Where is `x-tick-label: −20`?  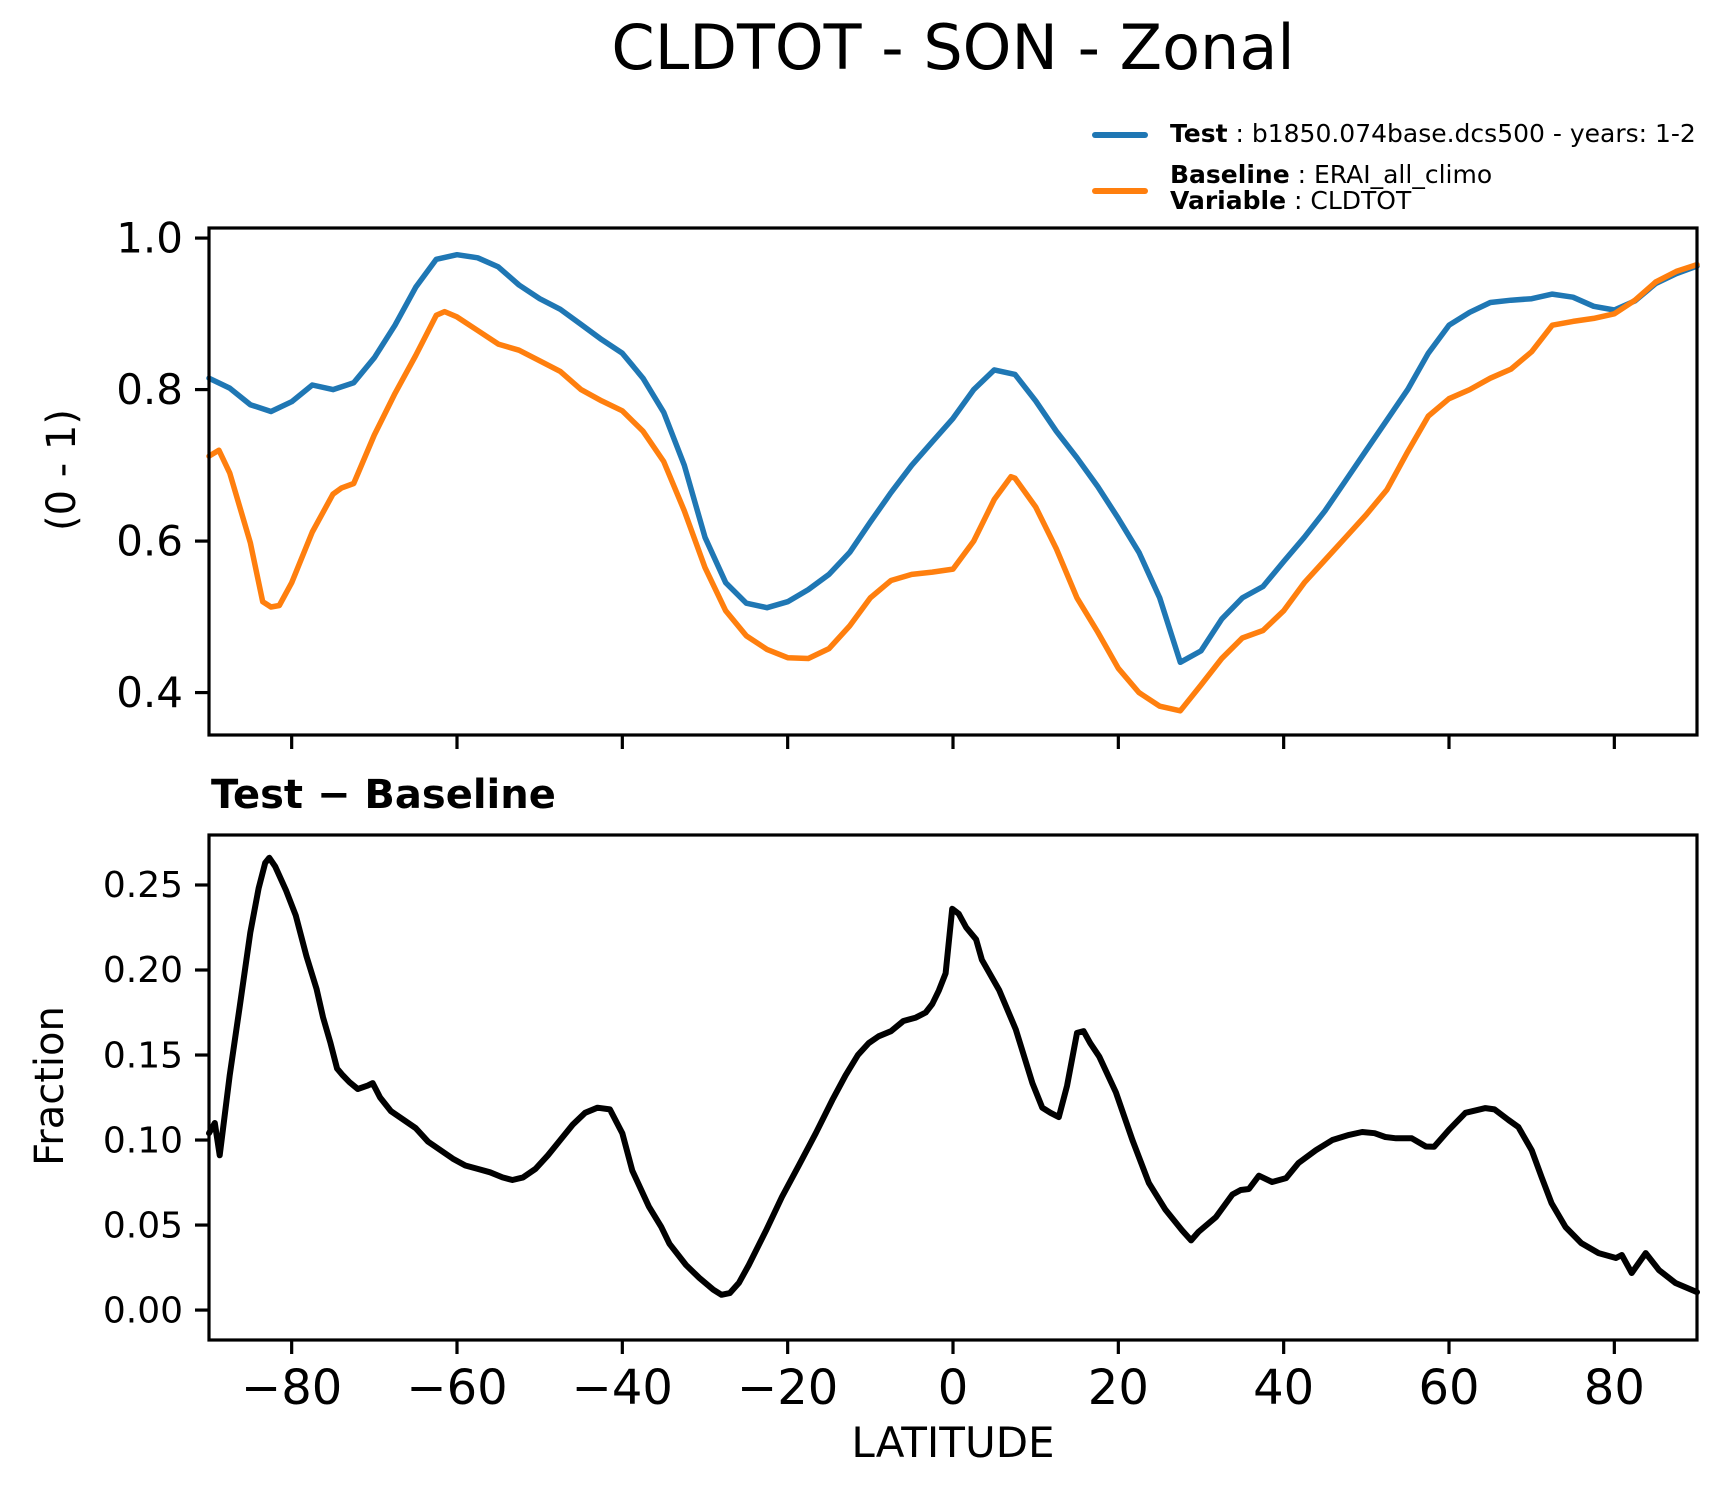
x-tick-label: −20 is located at coordinates (787, 1388).